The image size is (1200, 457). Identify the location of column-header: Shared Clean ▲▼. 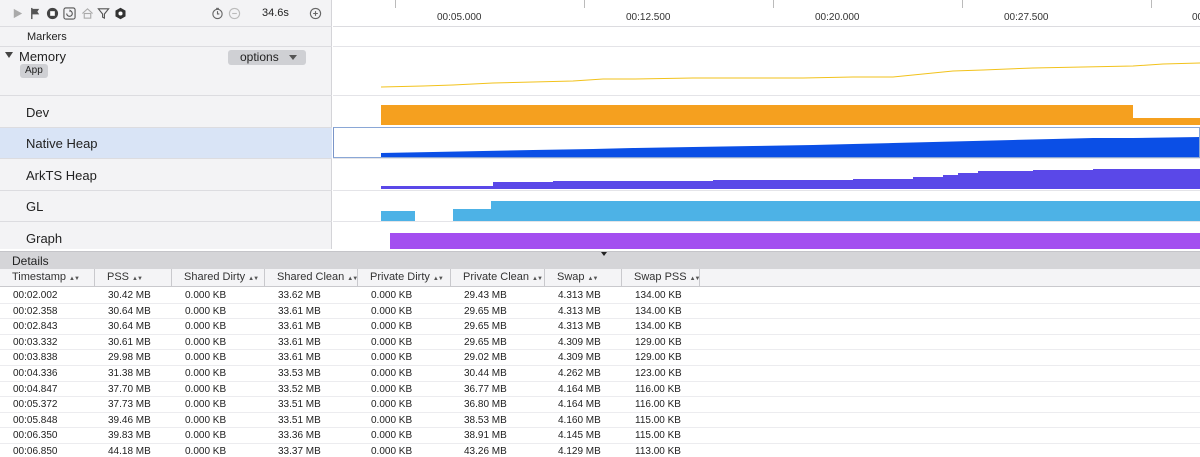
(311, 278).